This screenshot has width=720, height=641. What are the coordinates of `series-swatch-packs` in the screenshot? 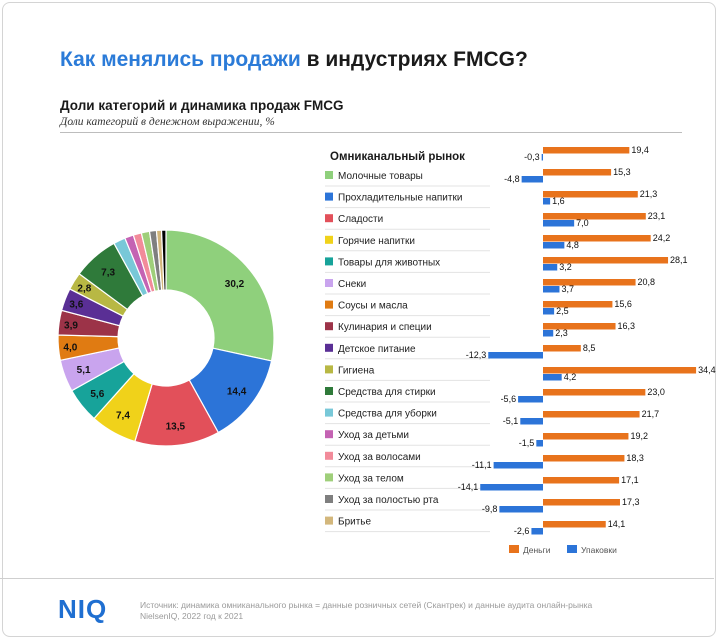 It's located at (572, 549).